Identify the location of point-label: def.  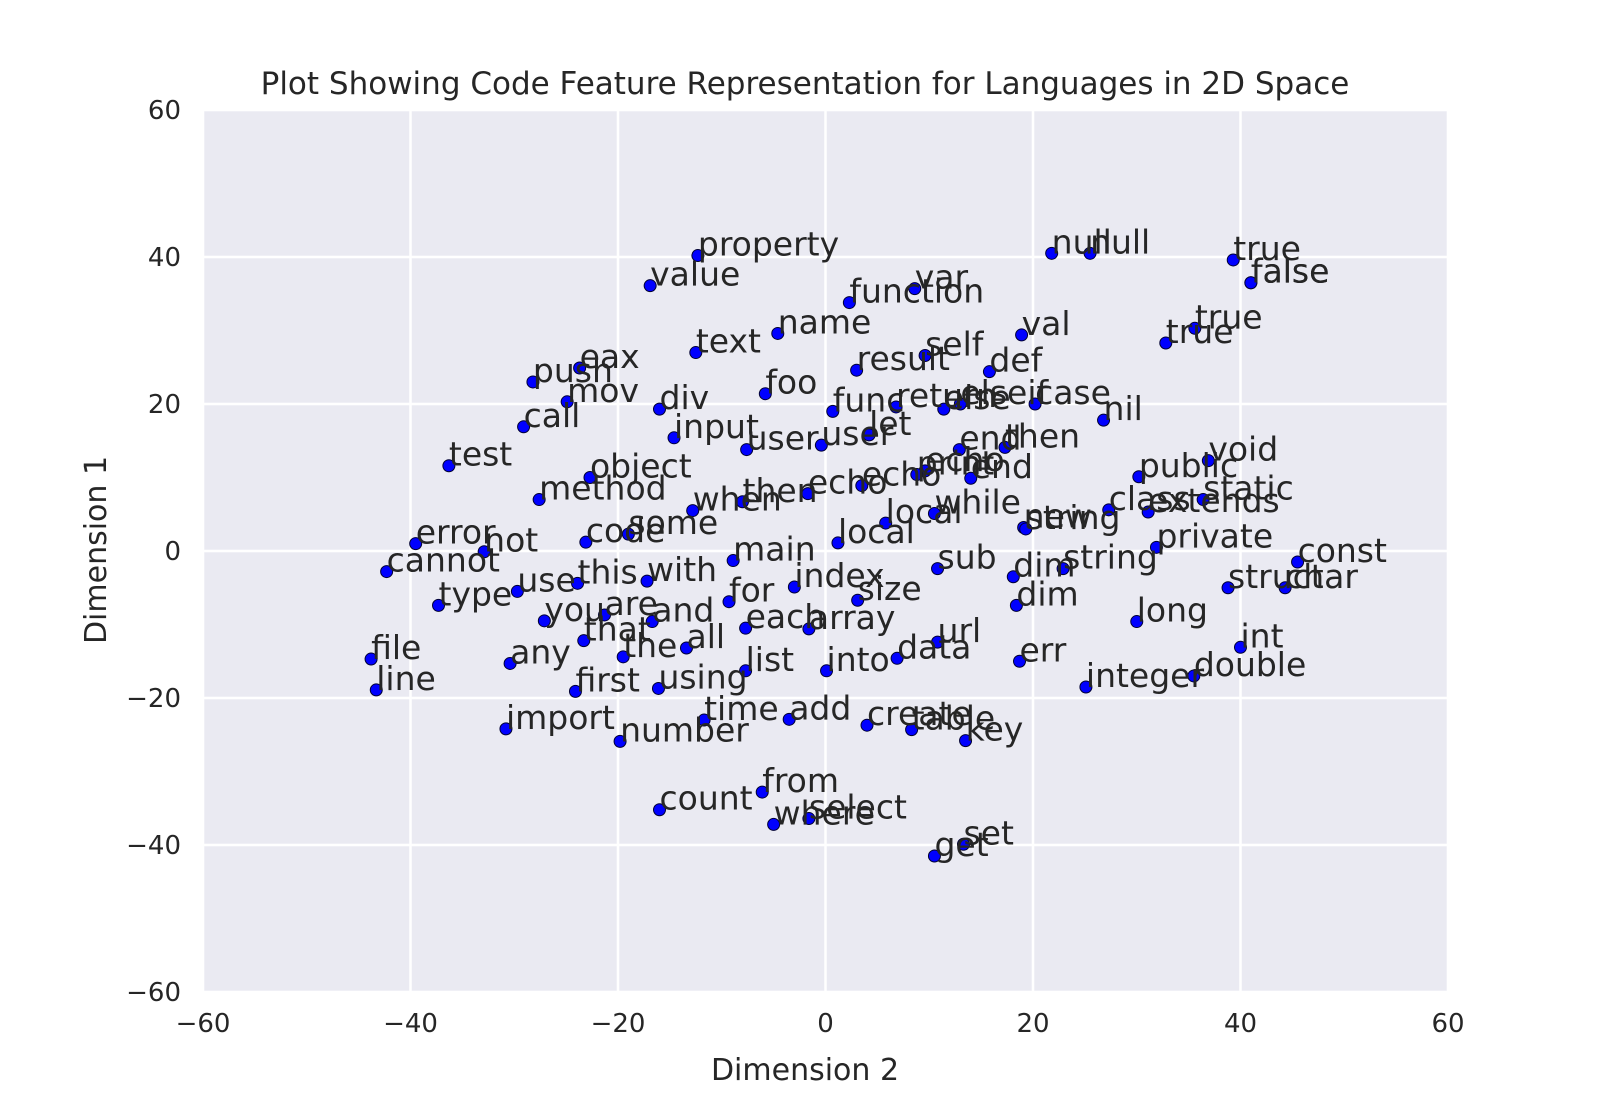
(1016, 360).